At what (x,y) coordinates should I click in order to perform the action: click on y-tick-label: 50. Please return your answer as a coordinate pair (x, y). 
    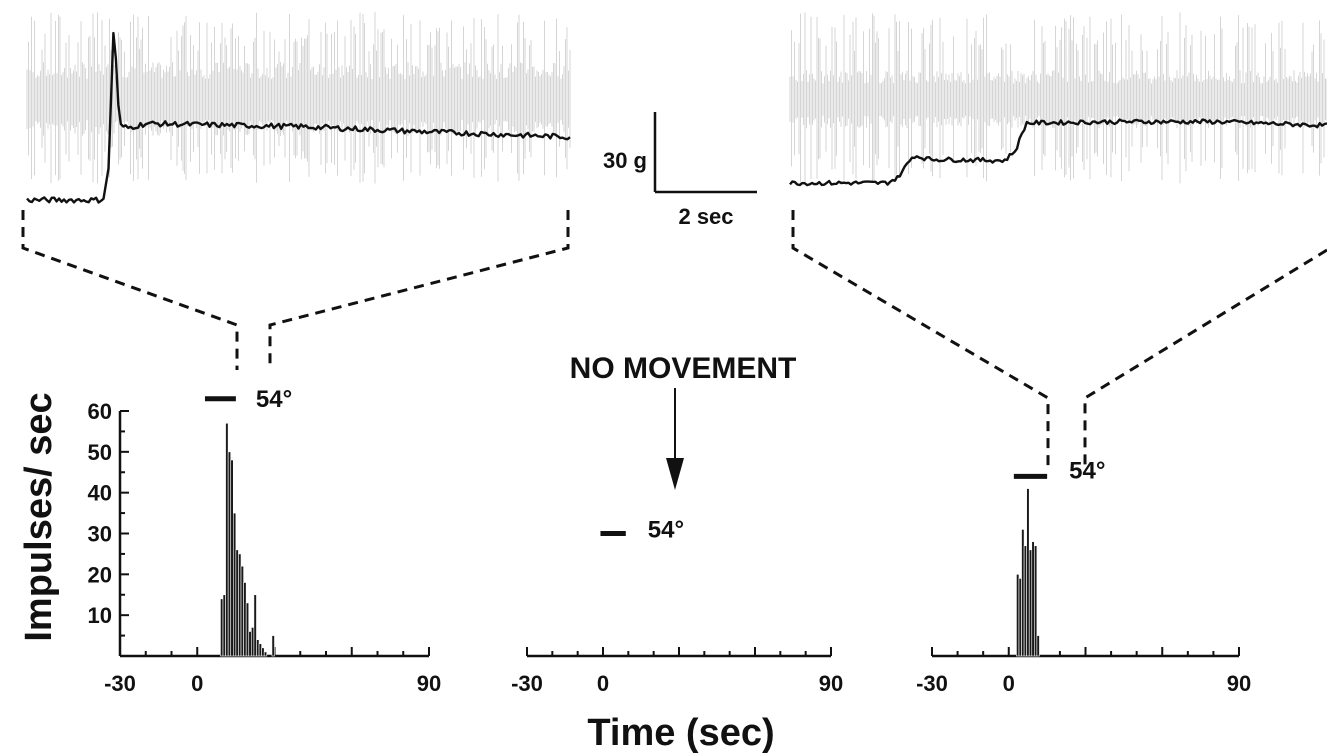
    Looking at the image, I should click on (100, 452).